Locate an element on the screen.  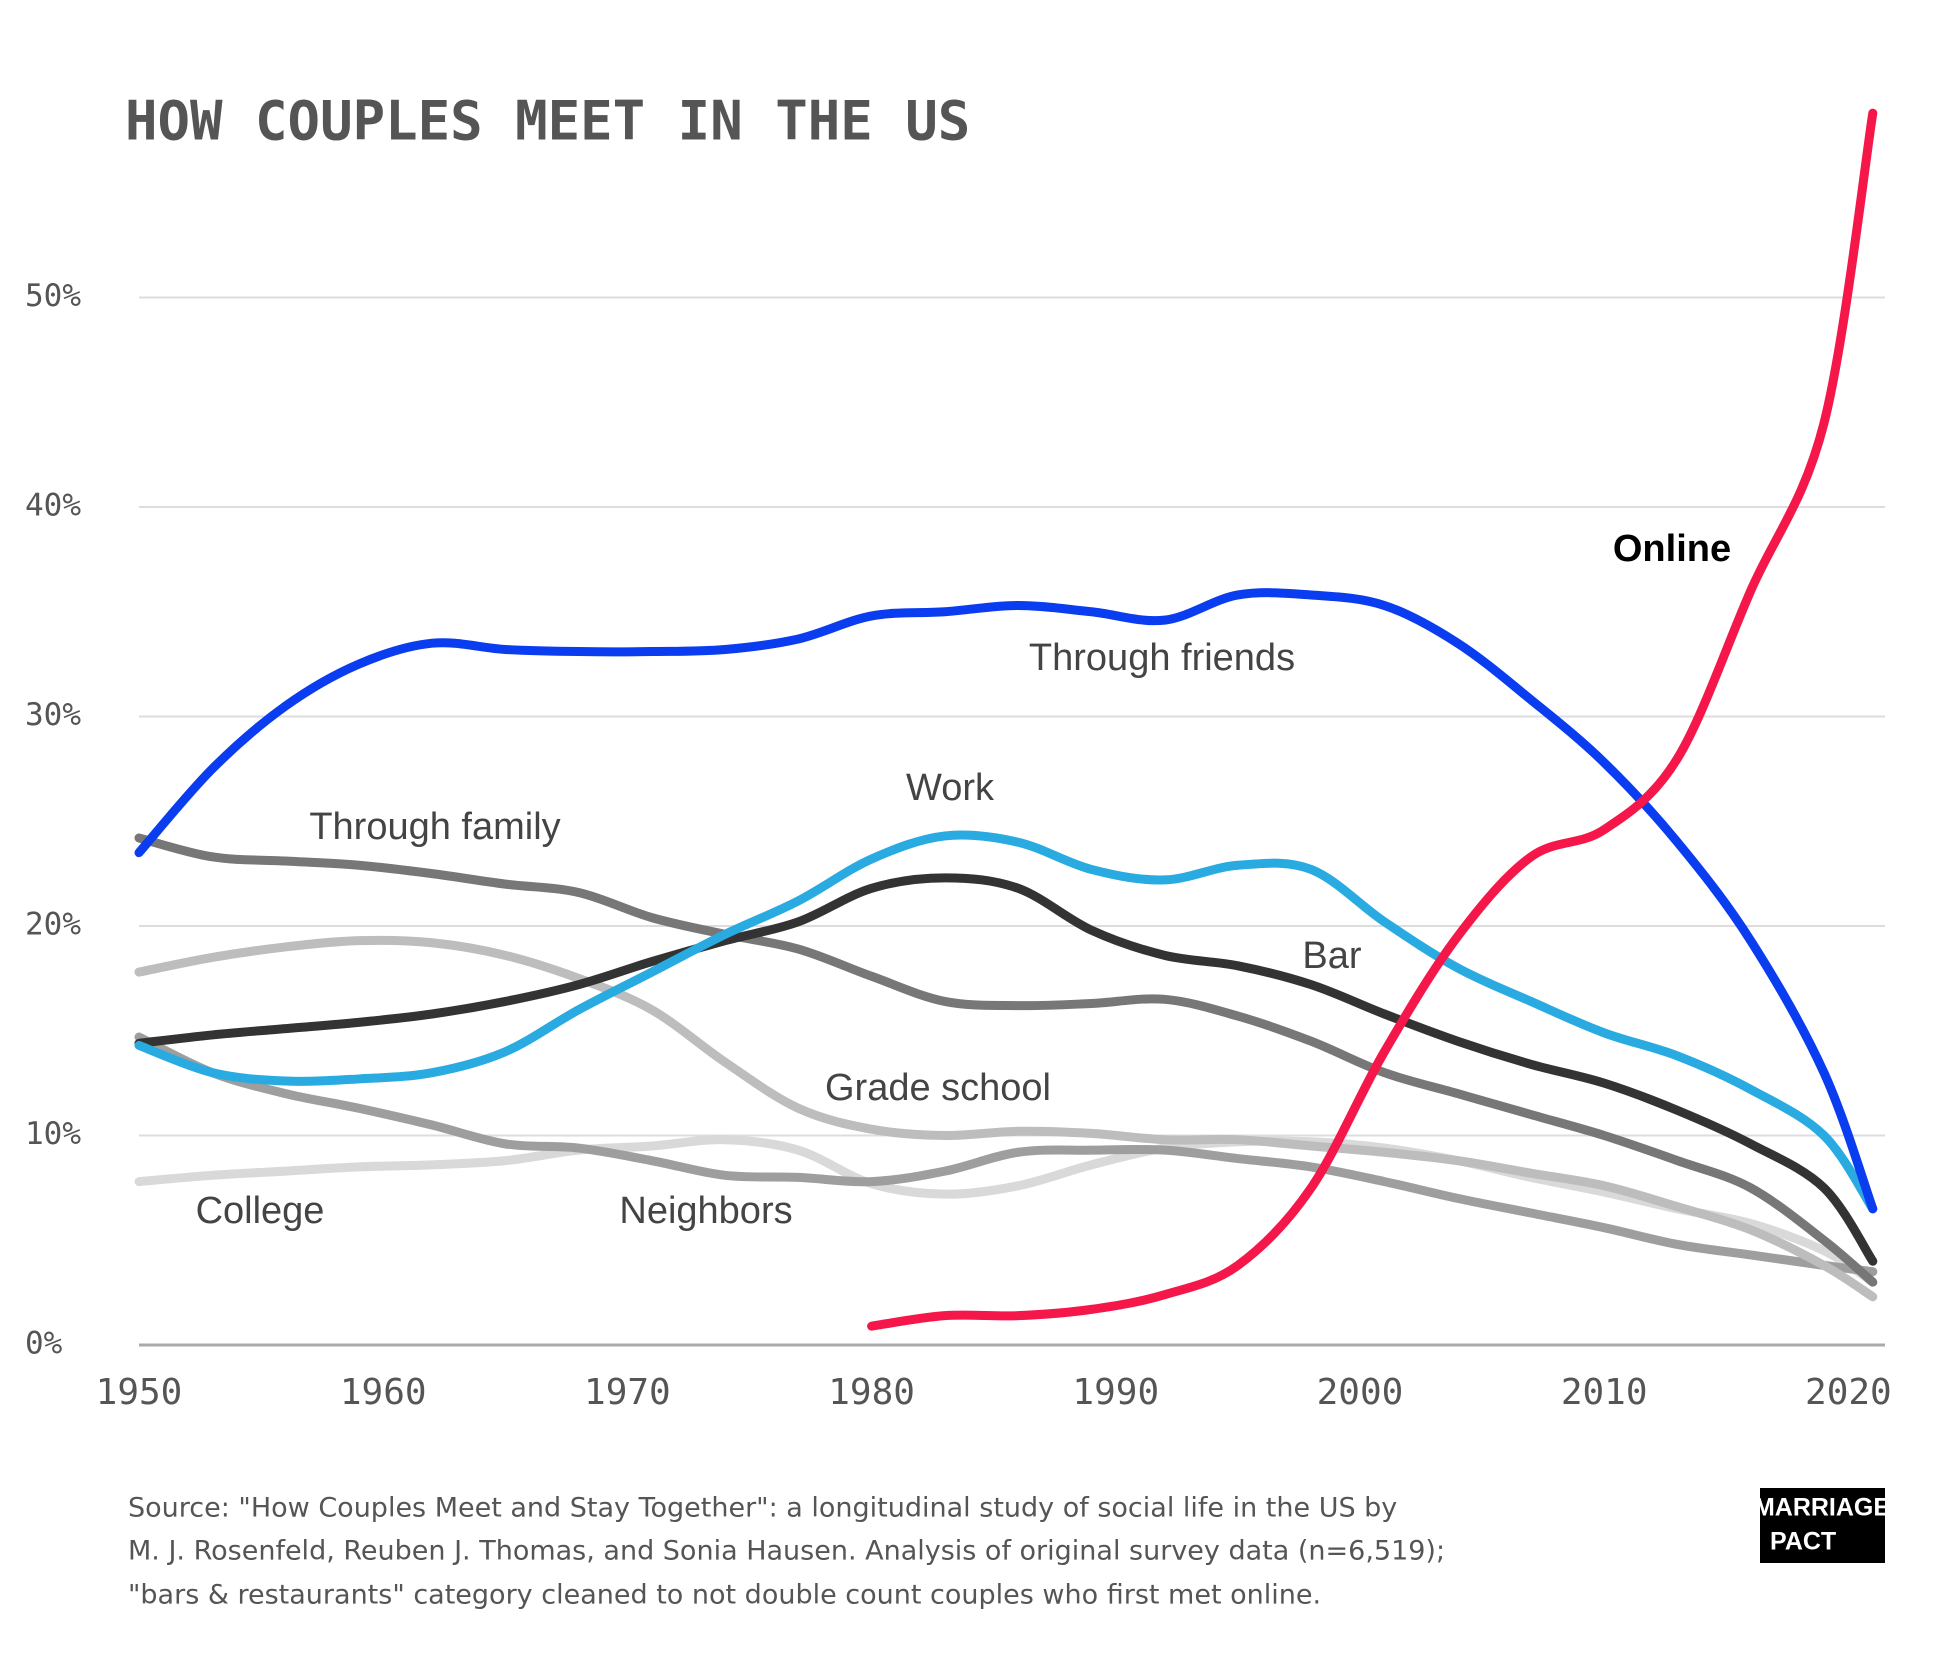
x-tick-label: 1960 is located at coordinates (383, 1392).